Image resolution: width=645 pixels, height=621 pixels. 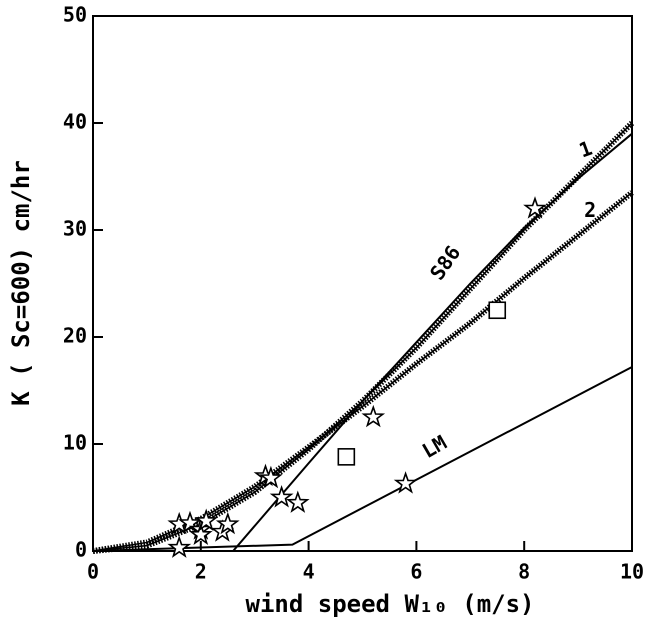 I want to click on y-tick-label: 50, so click(x=75, y=15).